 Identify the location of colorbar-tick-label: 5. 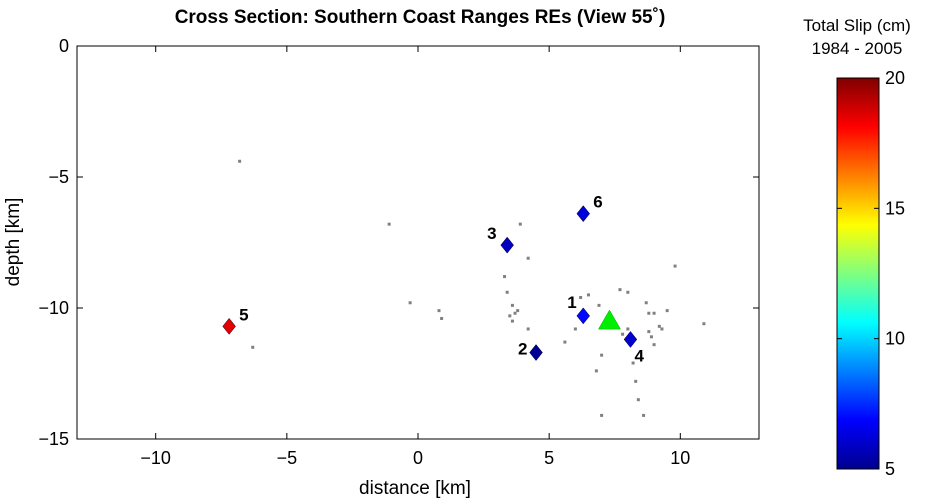
(890, 469).